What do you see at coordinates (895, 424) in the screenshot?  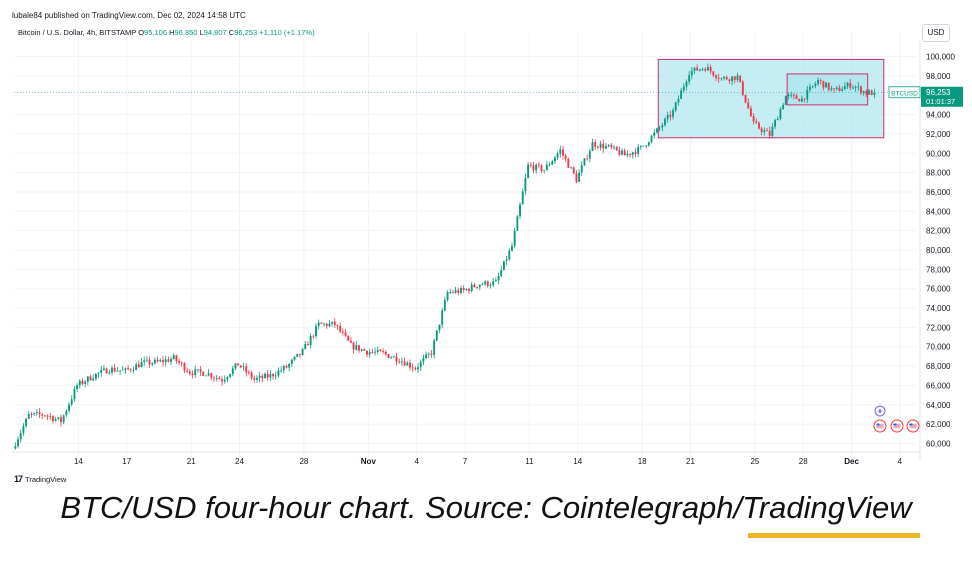 I see `us-flag-canton` at bounding box center [895, 424].